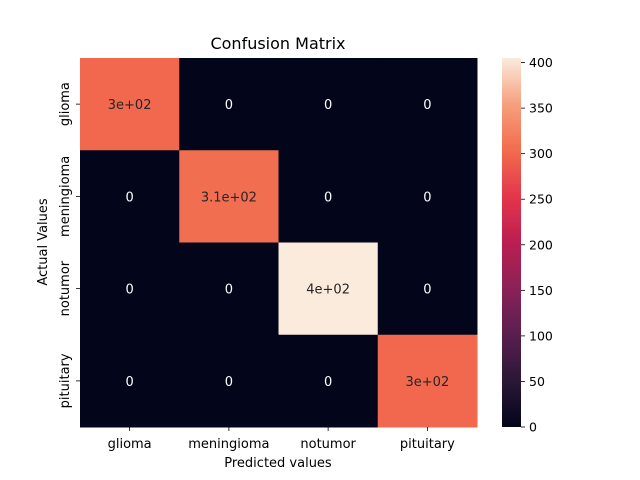  What do you see at coordinates (130, 444) in the screenshot?
I see `x-tick-label: glioma` at bounding box center [130, 444].